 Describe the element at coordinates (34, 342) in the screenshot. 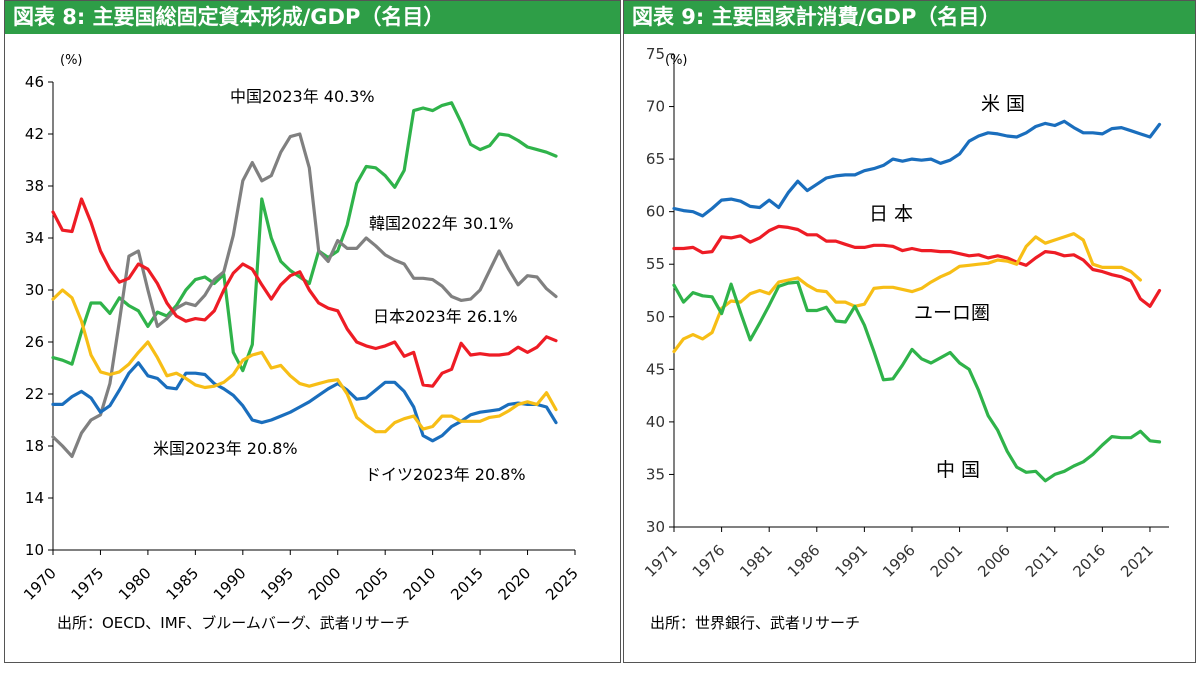

I see `y-tick-label: 26` at that location.